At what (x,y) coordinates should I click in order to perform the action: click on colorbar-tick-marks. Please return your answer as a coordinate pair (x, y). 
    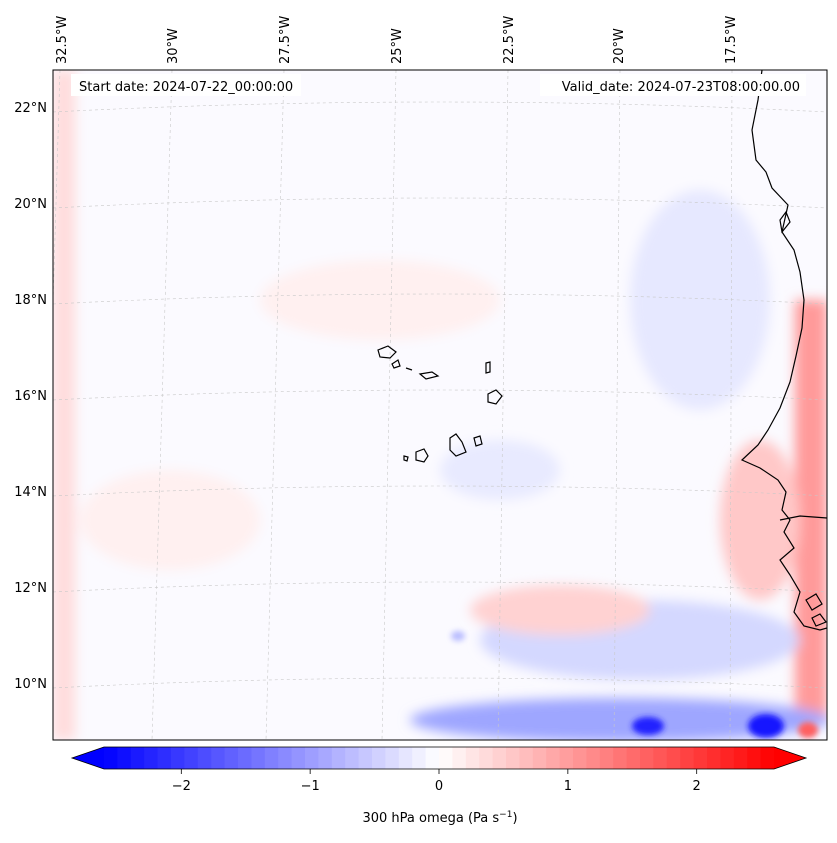
    Looking at the image, I should click on (439, 771).